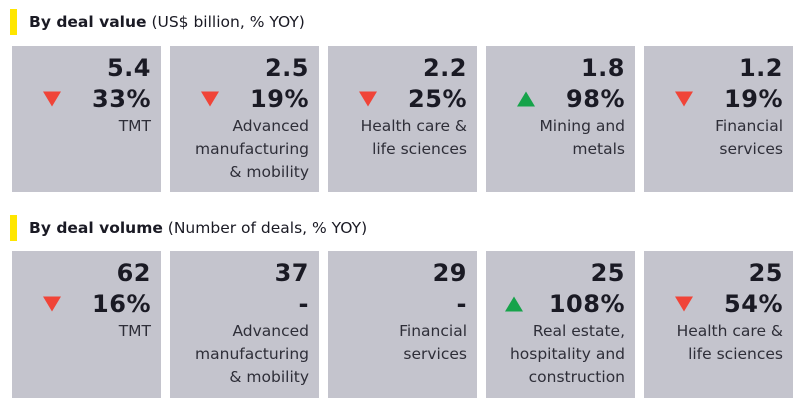  What do you see at coordinates (602, 68) in the screenshot?
I see `metric-value: 1.8` at bounding box center [602, 68].